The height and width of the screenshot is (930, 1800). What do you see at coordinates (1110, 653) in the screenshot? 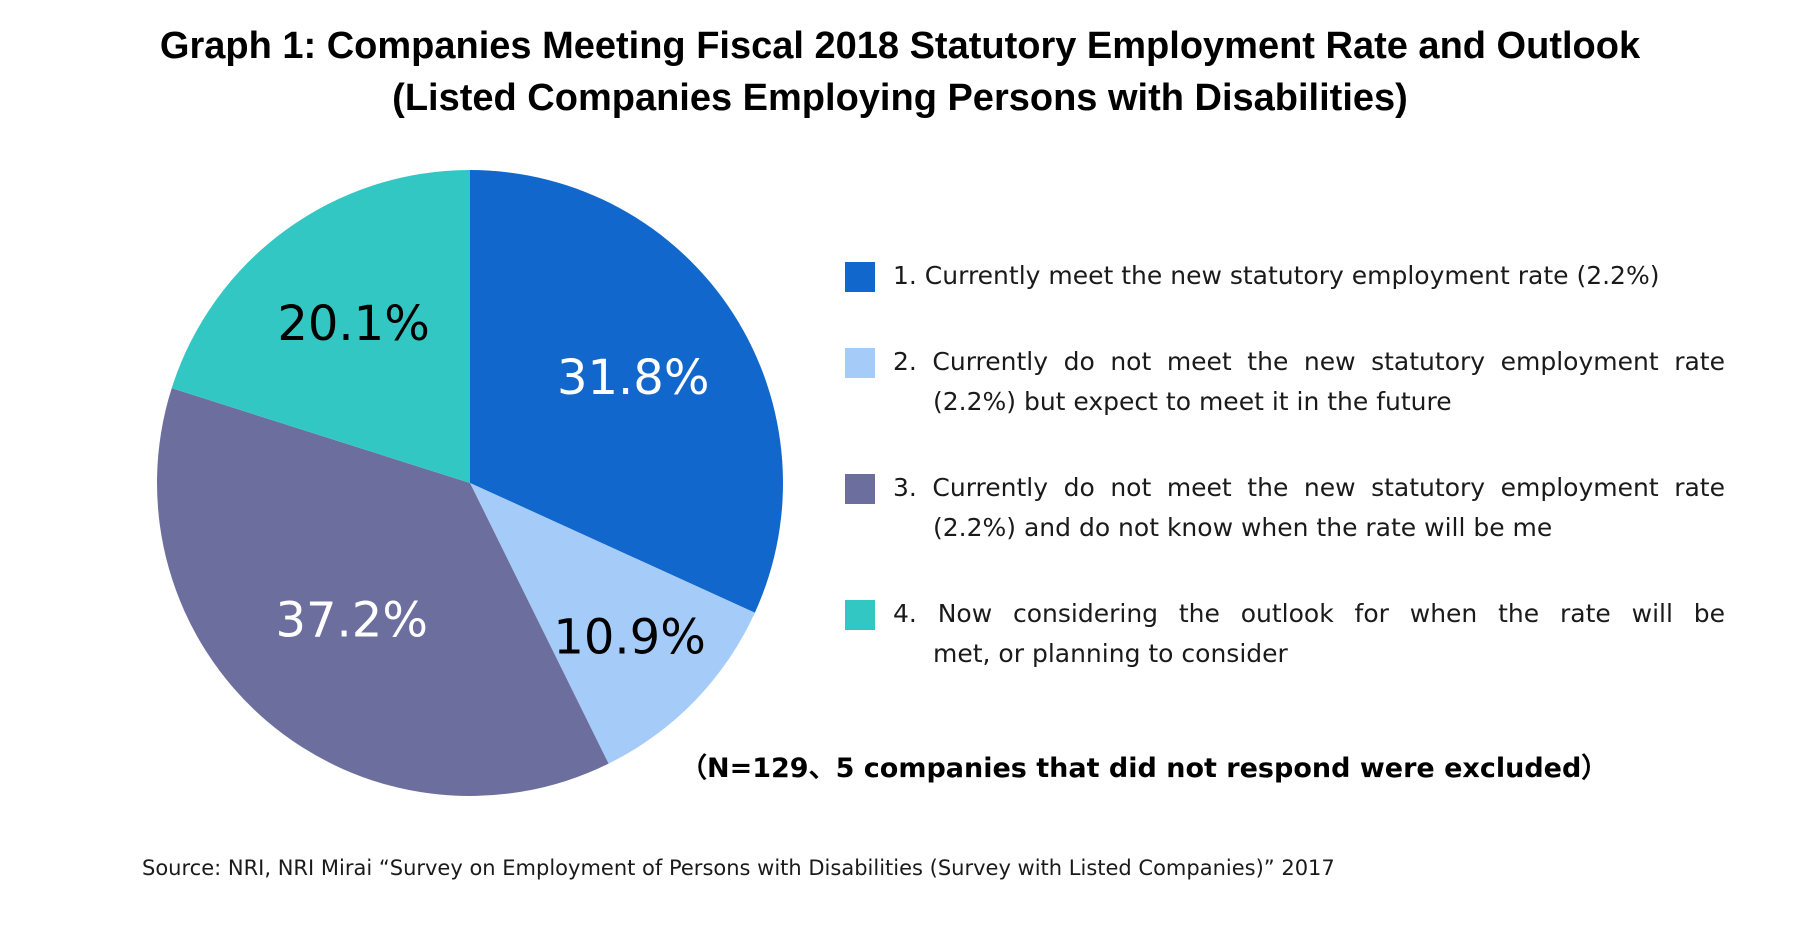
I see `legend-label-line: met, or planning to consider` at bounding box center [1110, 653].